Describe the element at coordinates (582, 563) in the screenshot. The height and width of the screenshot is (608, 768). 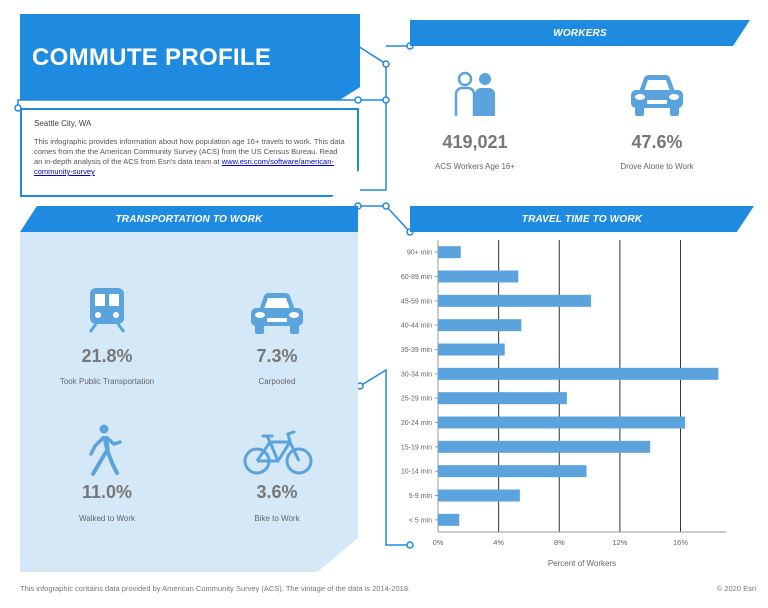
I see `x-axis-label: Percent of Workers` at that location.